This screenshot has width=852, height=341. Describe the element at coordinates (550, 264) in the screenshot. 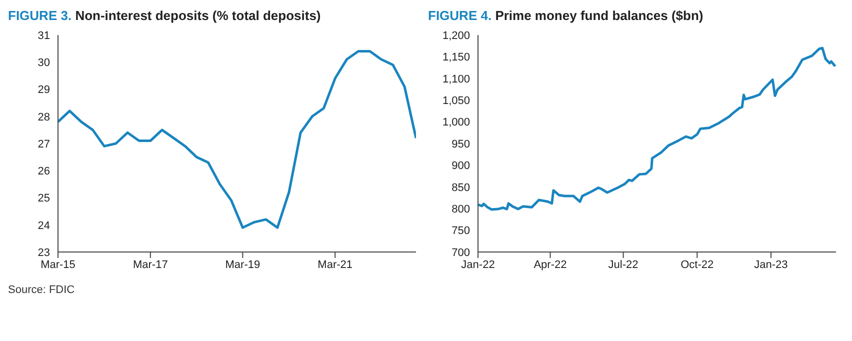

I see `x-tick-label: Apr-22` at that location.